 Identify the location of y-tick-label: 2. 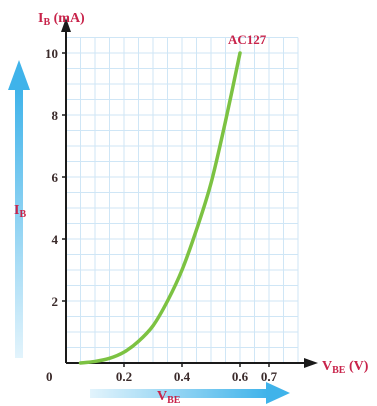
(55, 301).